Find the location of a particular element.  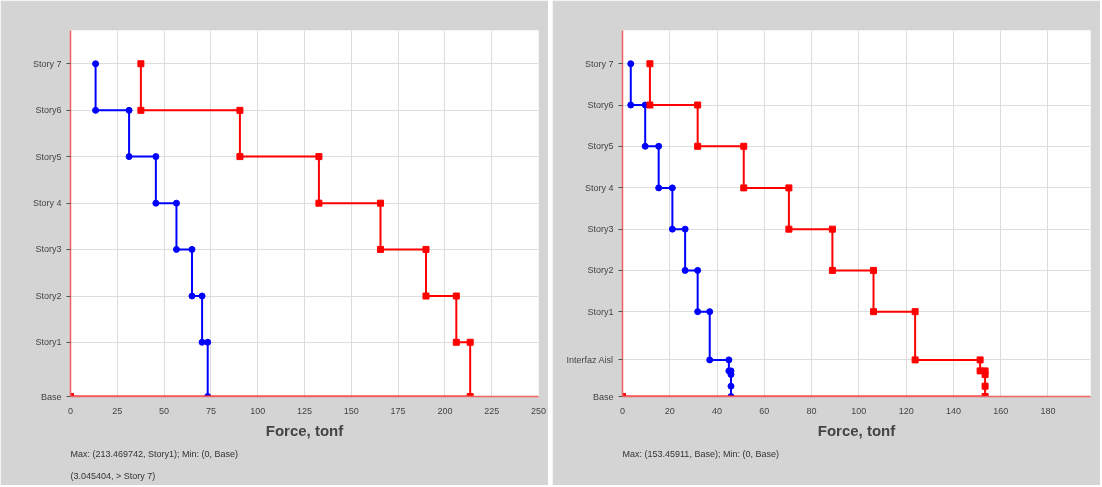

text: Max: (153.45911, Base); Min: (0, Base) is located at coordinates (700, 453).